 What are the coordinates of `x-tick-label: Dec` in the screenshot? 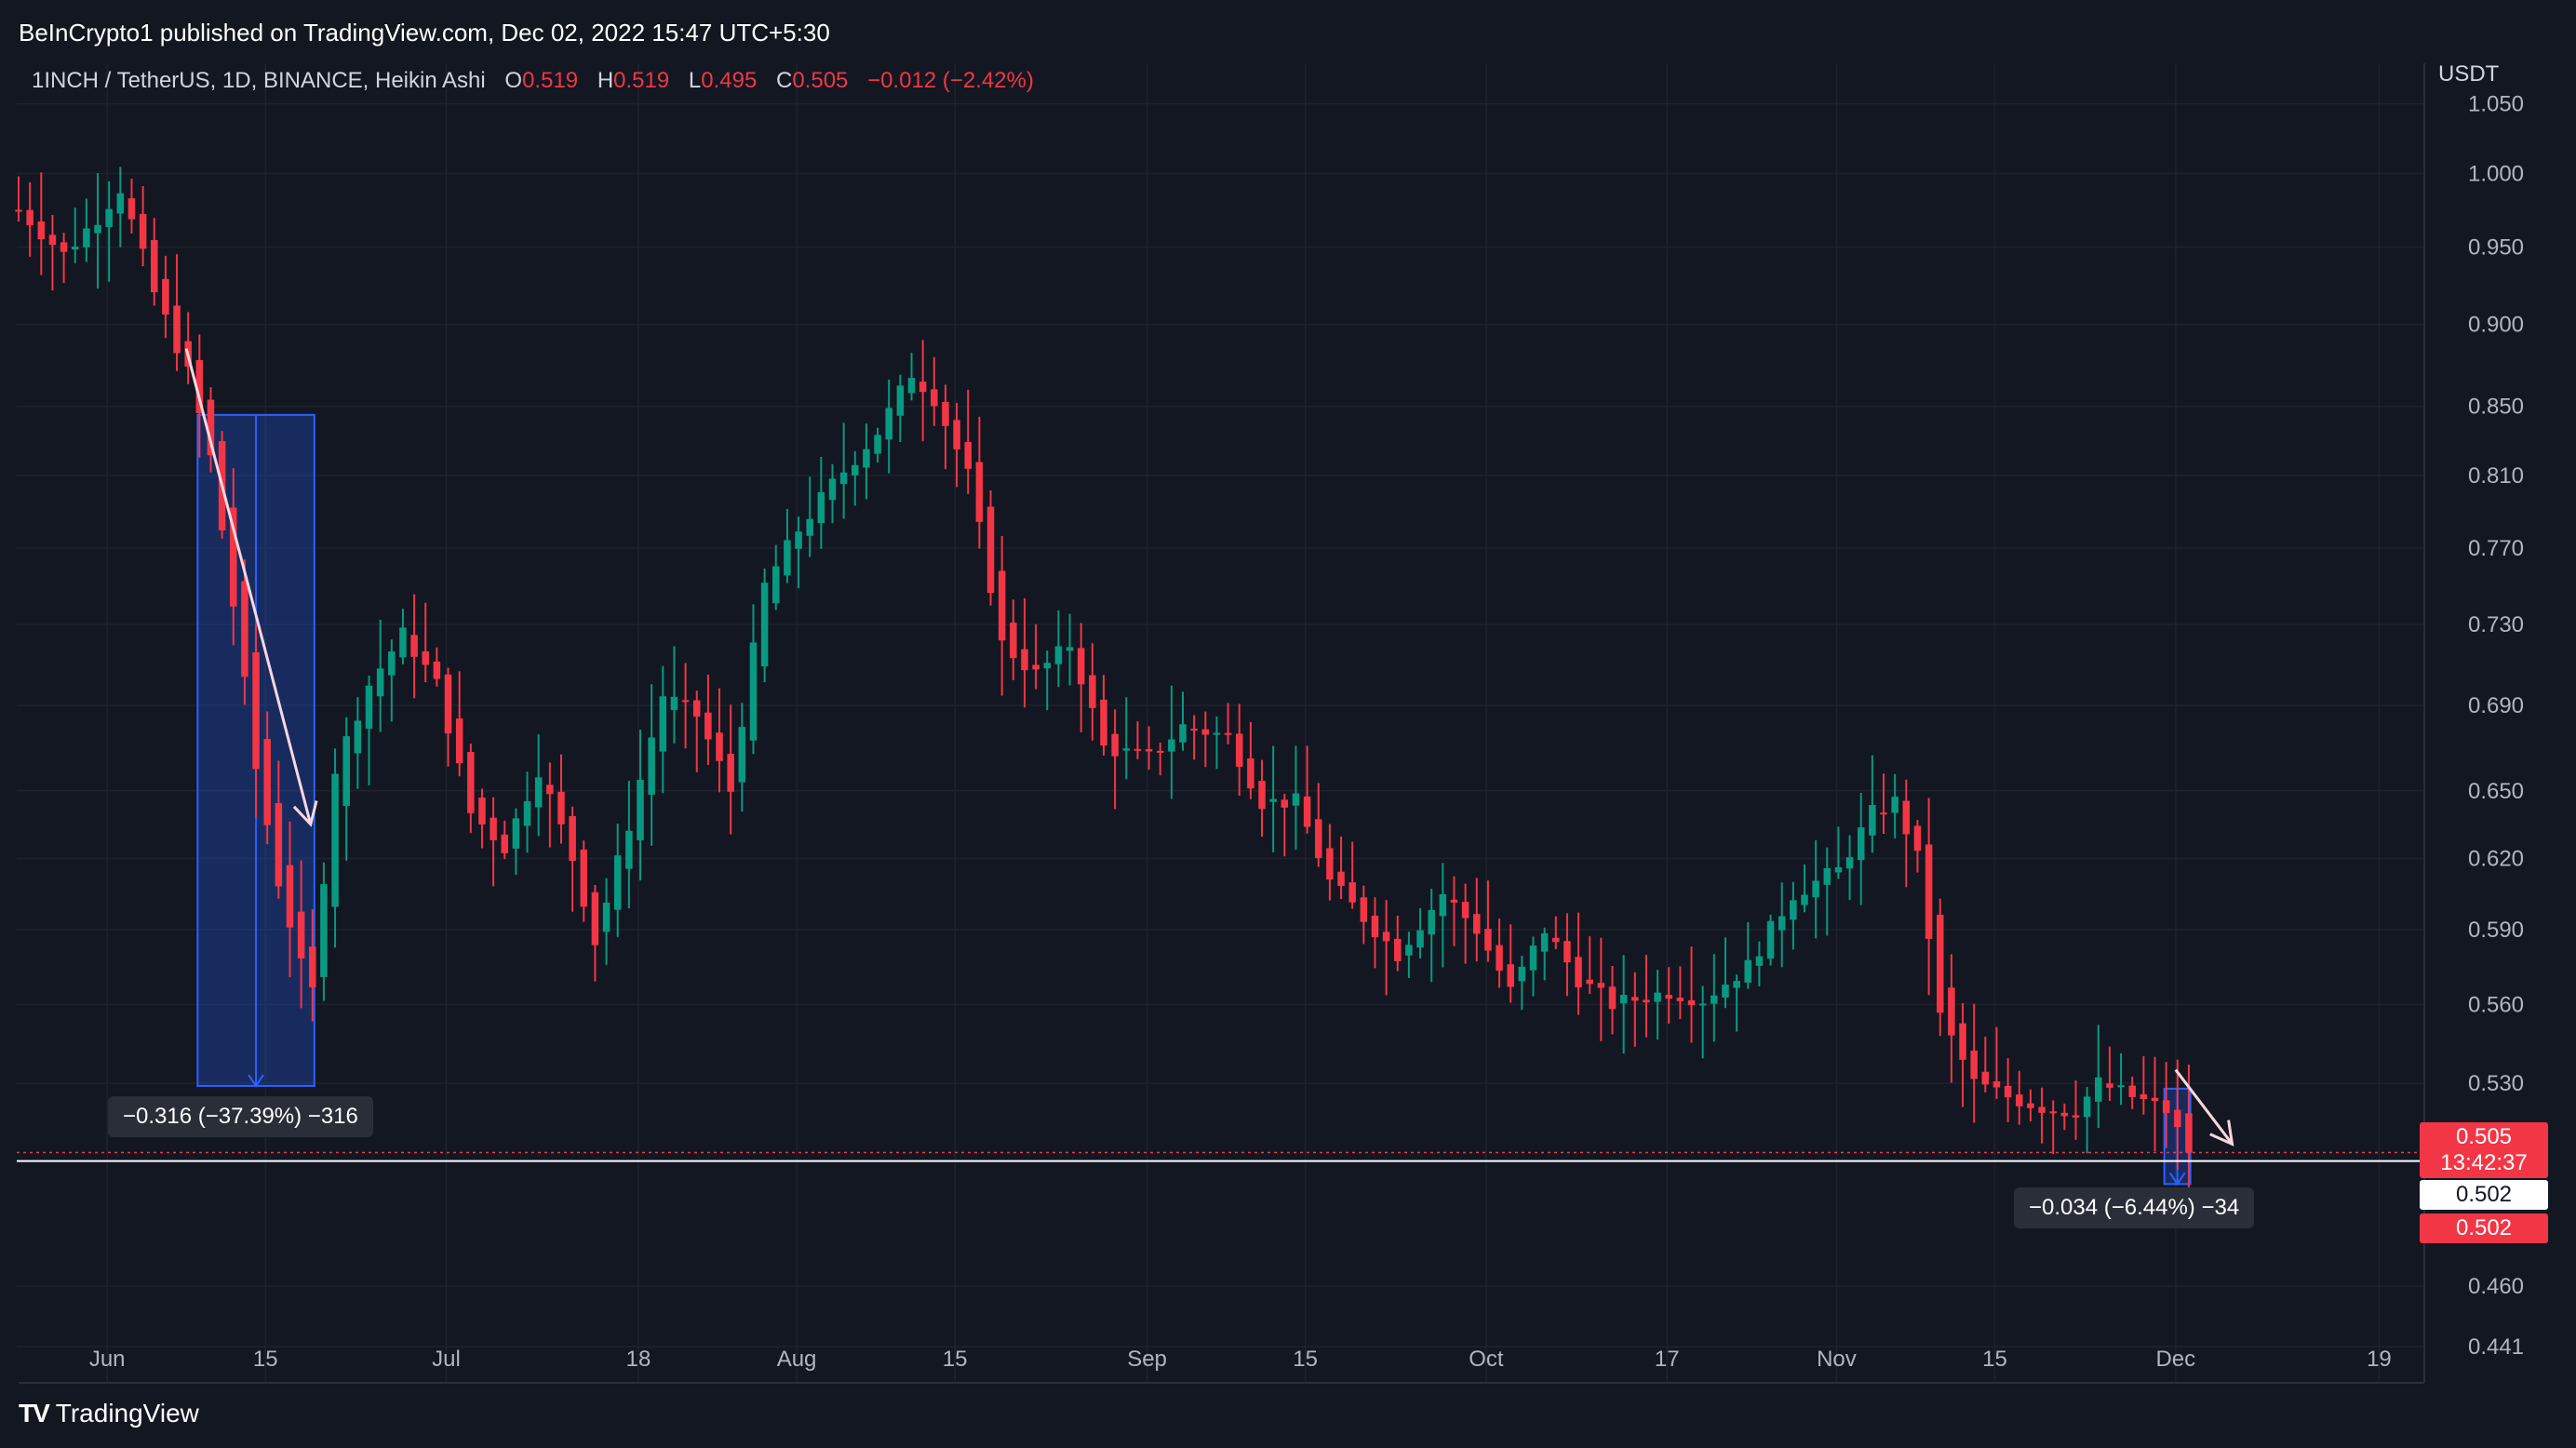 It's located at (2175, 1360).